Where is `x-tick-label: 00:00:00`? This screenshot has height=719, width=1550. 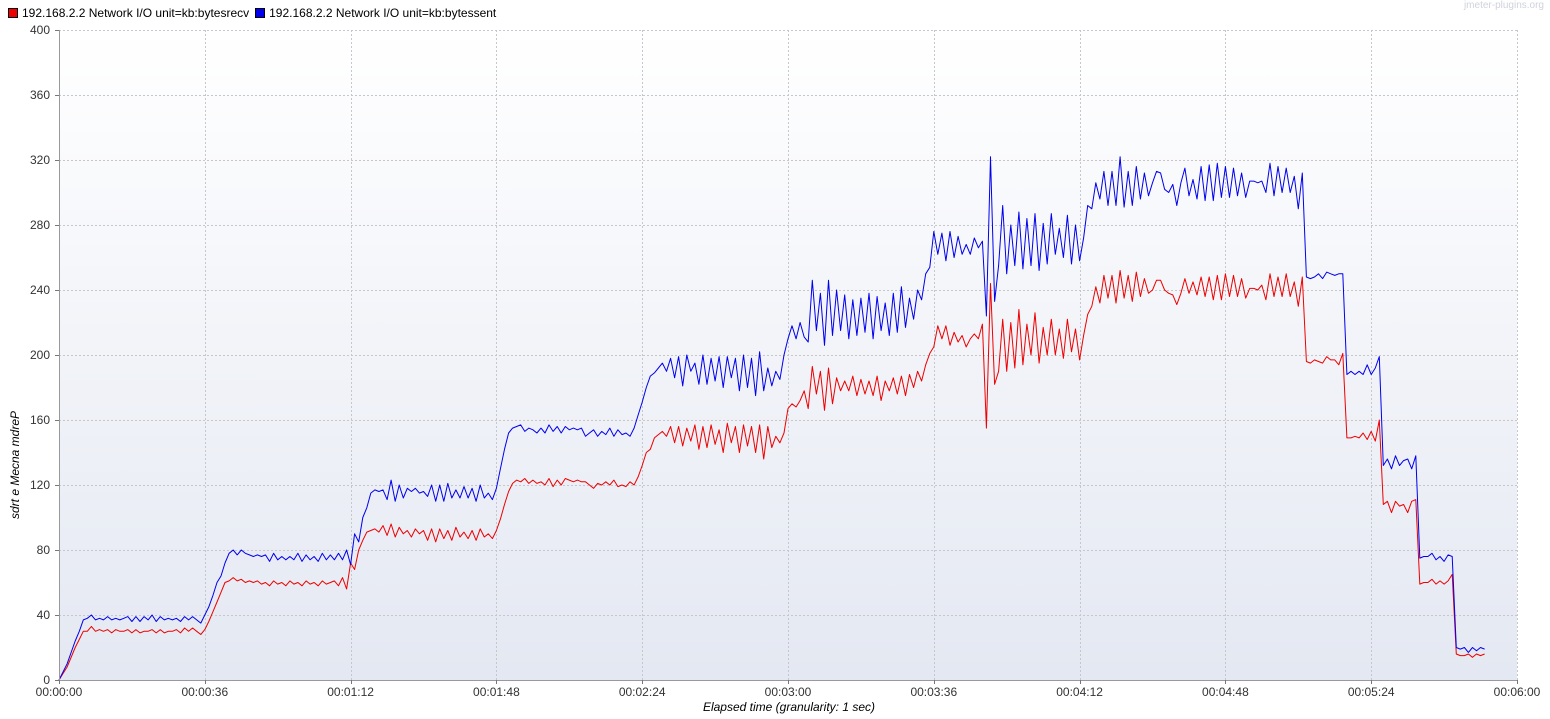 x-tick-label: 00:00:00 is located at coordinates (59, 692).